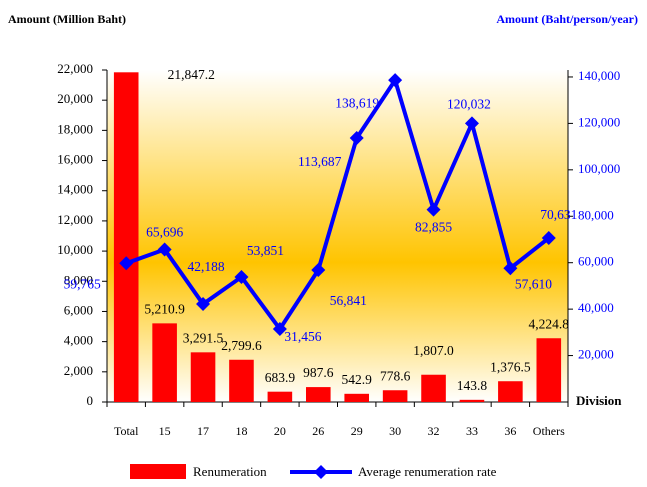 The width and height of the screenshot is (647, 487). What do you see at coordinates (395, 431) in the screenshot?
I see `x-tick-label: 30` at bounding box center [395, 431].